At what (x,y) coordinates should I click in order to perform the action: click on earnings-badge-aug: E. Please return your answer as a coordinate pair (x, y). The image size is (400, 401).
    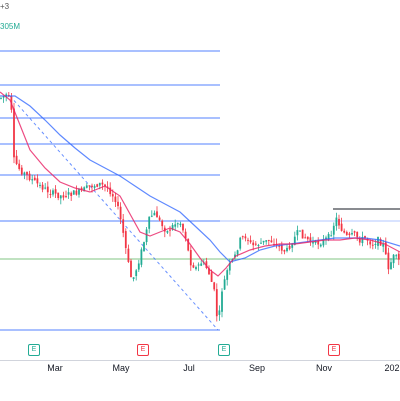
    Looking at the image, I should click on (224, 350).